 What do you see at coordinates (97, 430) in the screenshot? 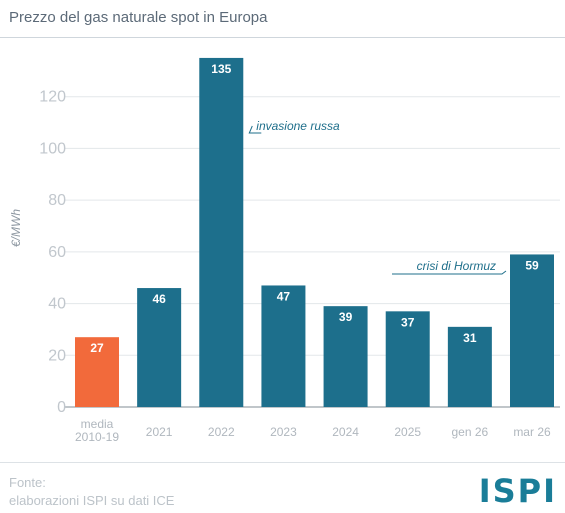
I see `x-tick-label: media 2010-19` at bounding box center [97, 430].